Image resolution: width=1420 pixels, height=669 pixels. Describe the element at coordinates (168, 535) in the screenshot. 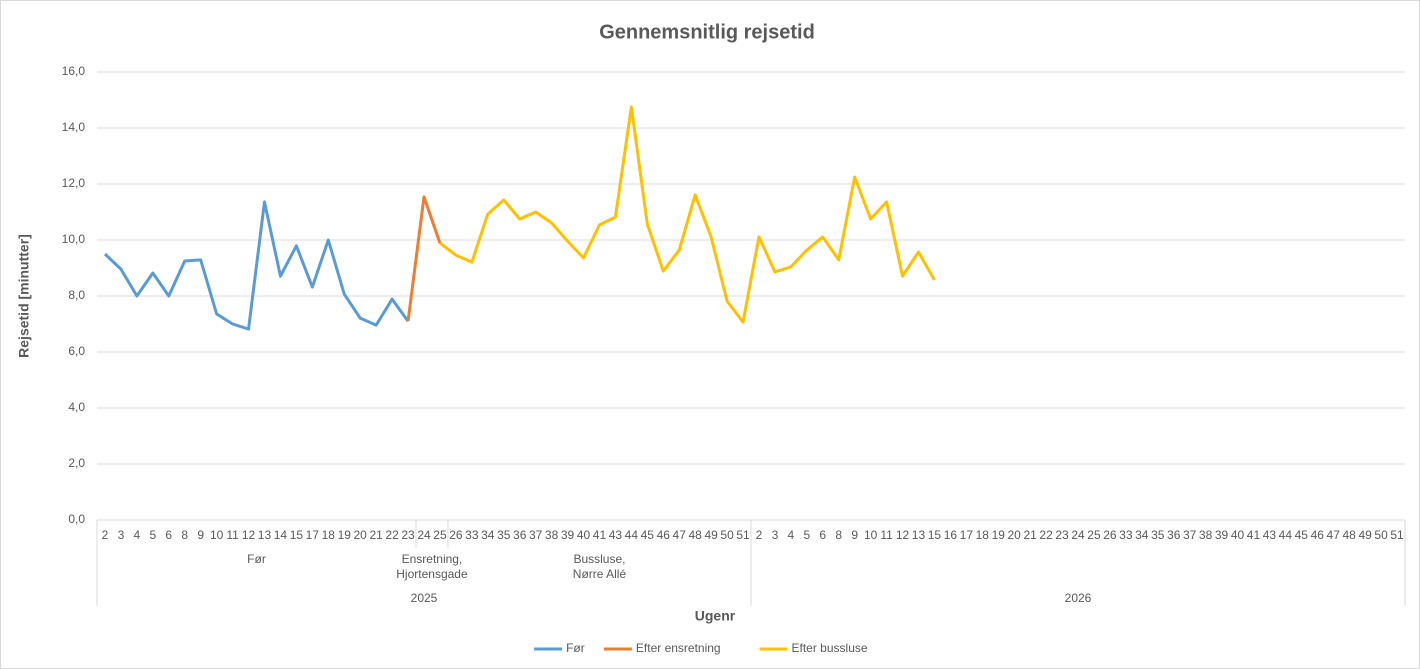

I see `x-tick-label: 6` at that location.